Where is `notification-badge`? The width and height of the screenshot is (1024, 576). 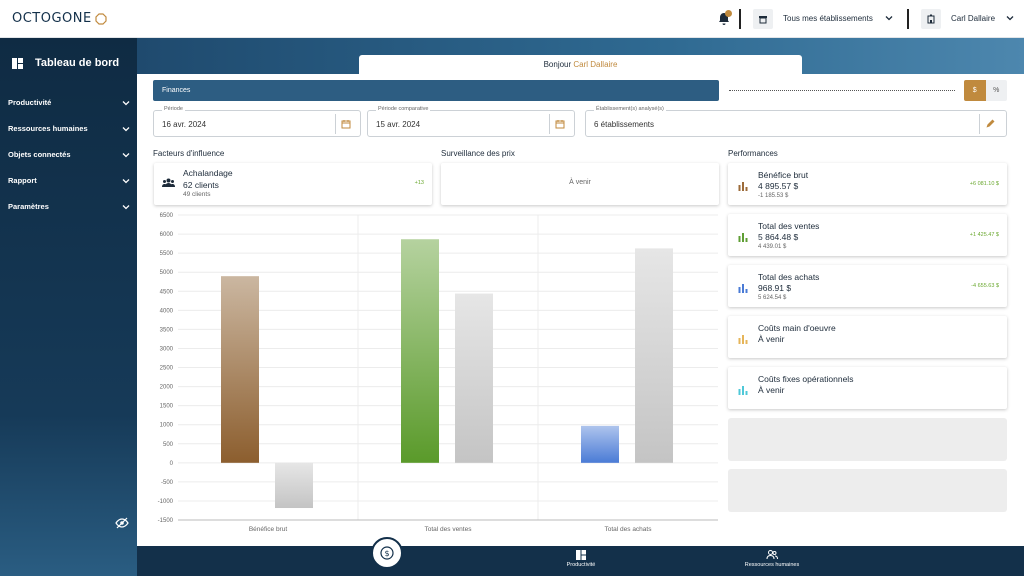
notification-badge is located at coordinates (728, 13).